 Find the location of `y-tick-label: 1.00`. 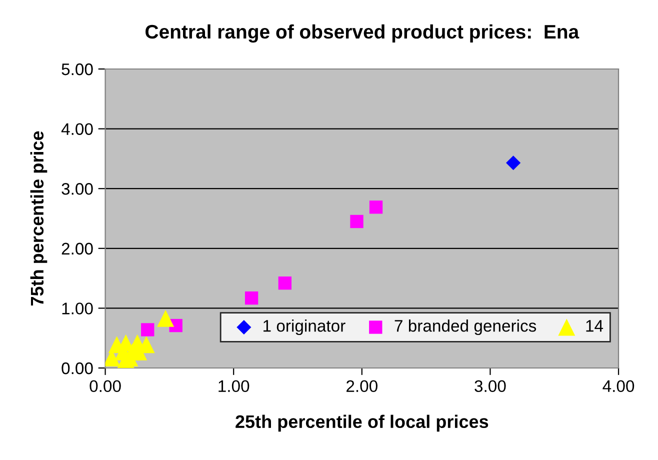

y-tick-label: 1.00 is located at coordinates (77, 308).